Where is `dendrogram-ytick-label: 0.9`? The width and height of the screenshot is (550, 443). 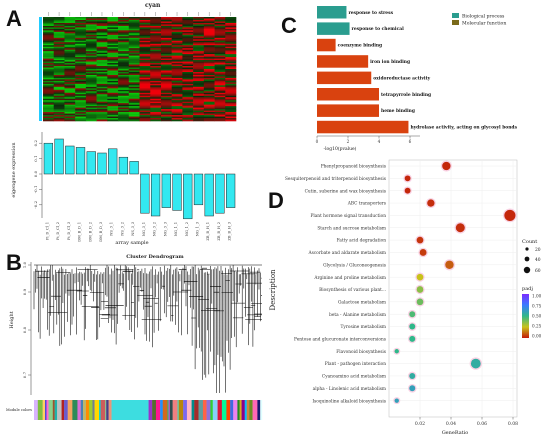 dendrogram-ytick-label: 0.9 is located at coordinates (24, 291).